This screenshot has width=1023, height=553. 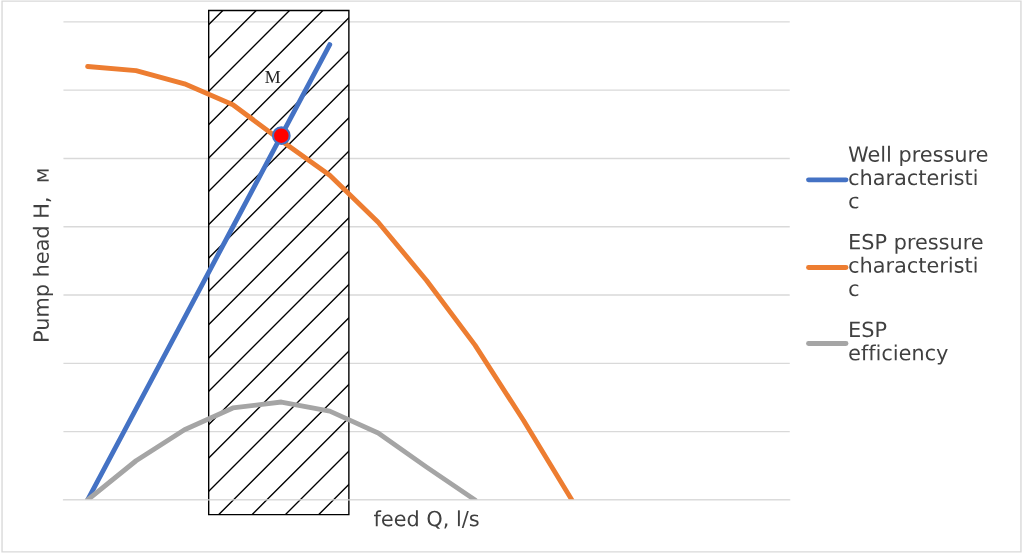 I want to click on y-axis-title: Pump head H, м, so click(x=43, y=255).